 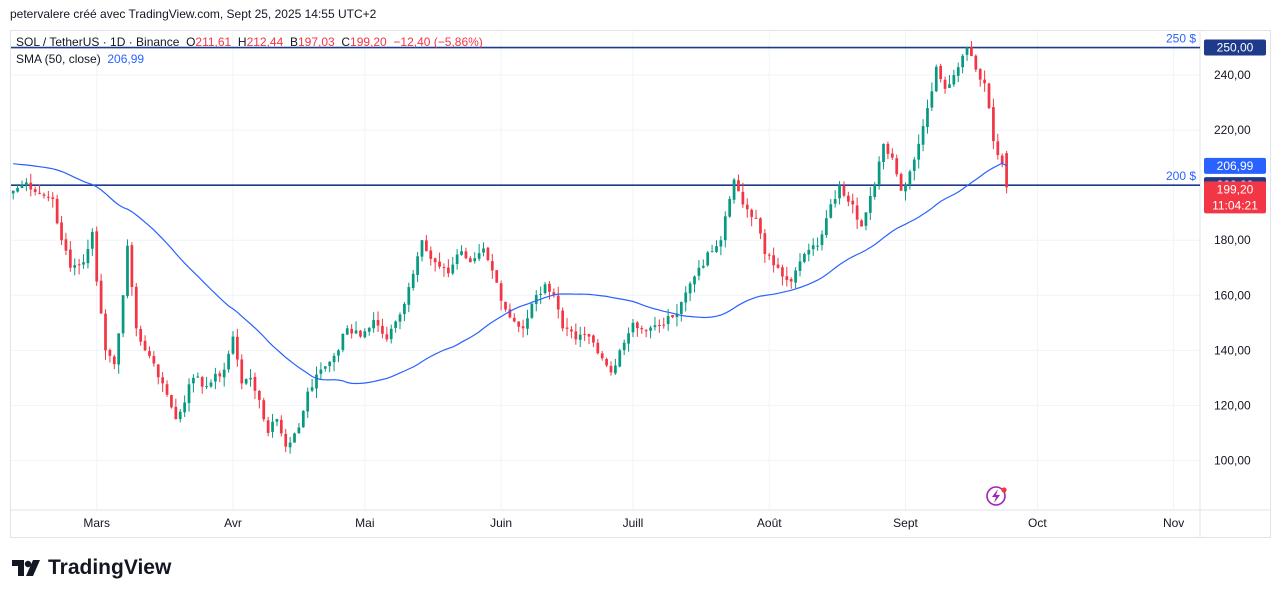 What do you see at coordinates (1232, 460) in the screenshot?
I see `y-tick-label: 100,00` at bounding box center [1232, 460].